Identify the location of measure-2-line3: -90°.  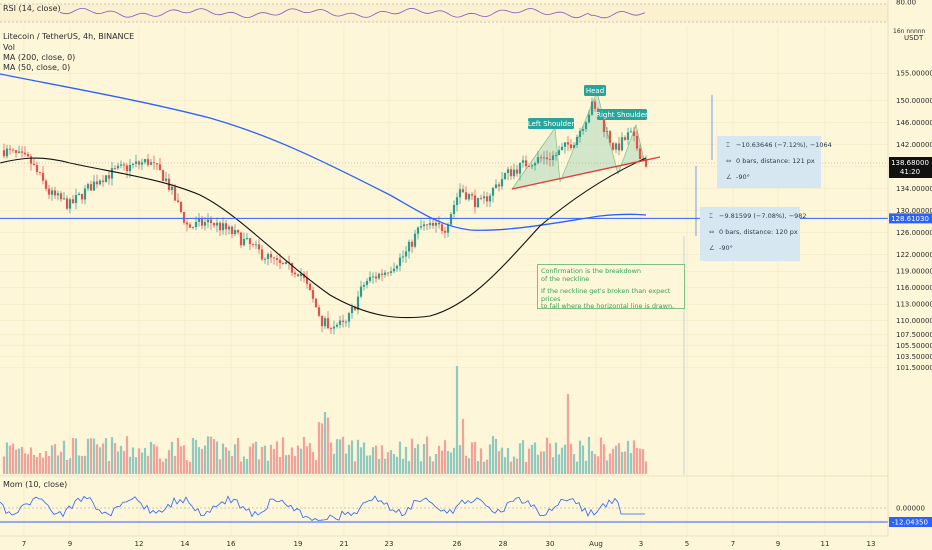
(726, 248).